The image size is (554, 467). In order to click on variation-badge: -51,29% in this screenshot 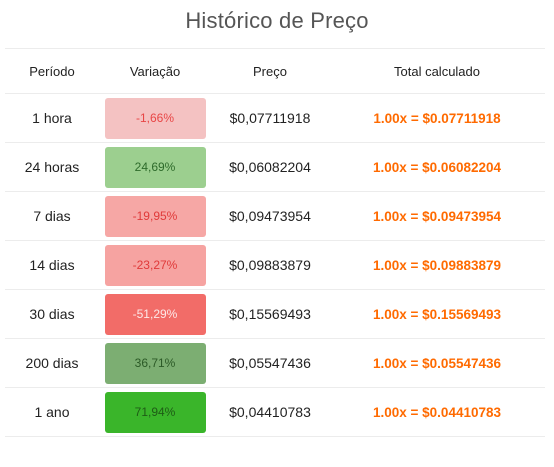, I will do `click(155, 314)`.